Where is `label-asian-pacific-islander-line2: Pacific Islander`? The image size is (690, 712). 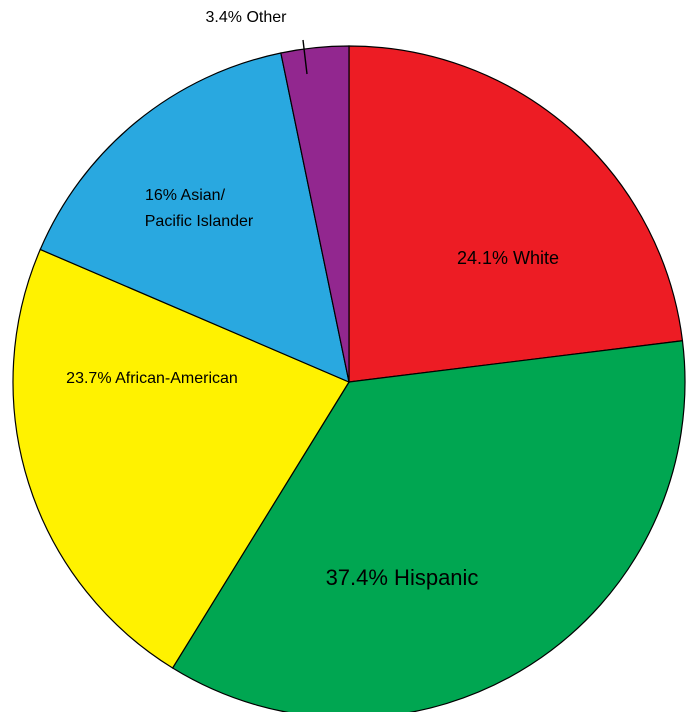 label-asian-pacific-islander-line2: Pacific Islander is located at coordinates (199, 221).